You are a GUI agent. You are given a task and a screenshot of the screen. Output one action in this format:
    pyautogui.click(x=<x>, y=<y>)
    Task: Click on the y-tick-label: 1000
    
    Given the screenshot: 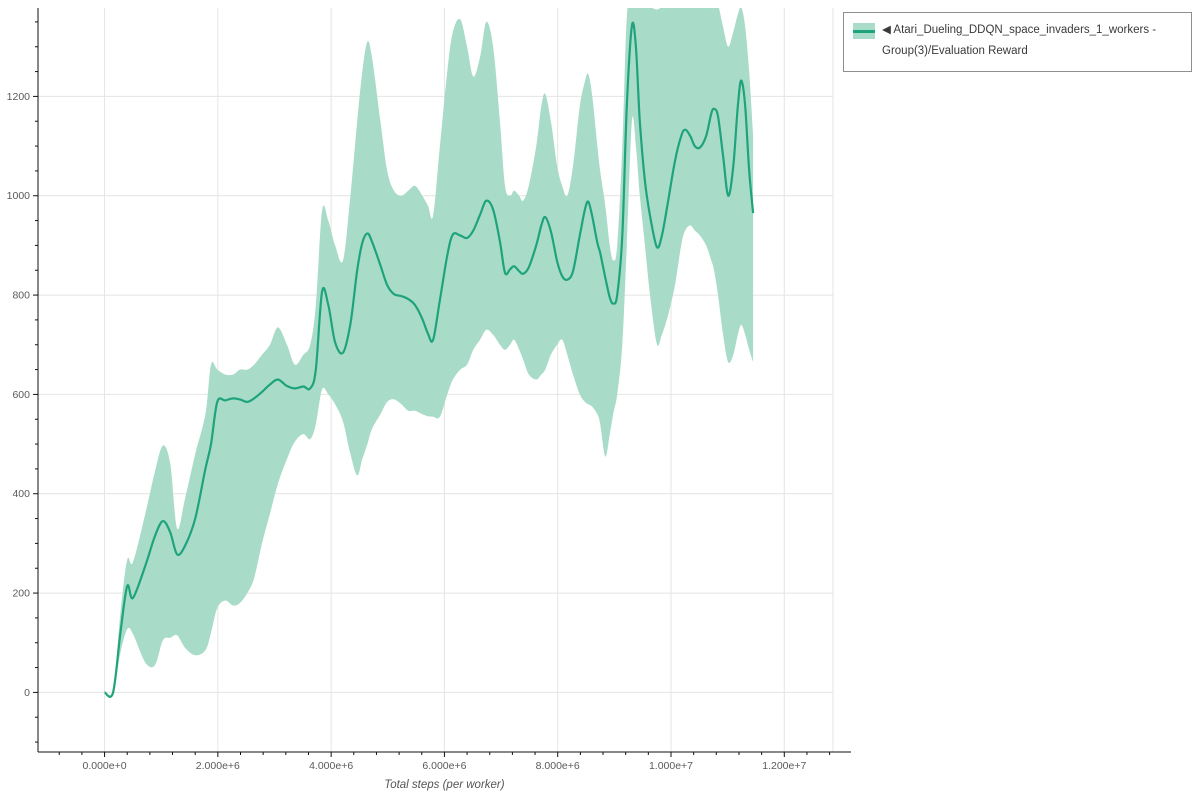 What is the action you would take?
    pyautogui.click(x=19, y=196)
    